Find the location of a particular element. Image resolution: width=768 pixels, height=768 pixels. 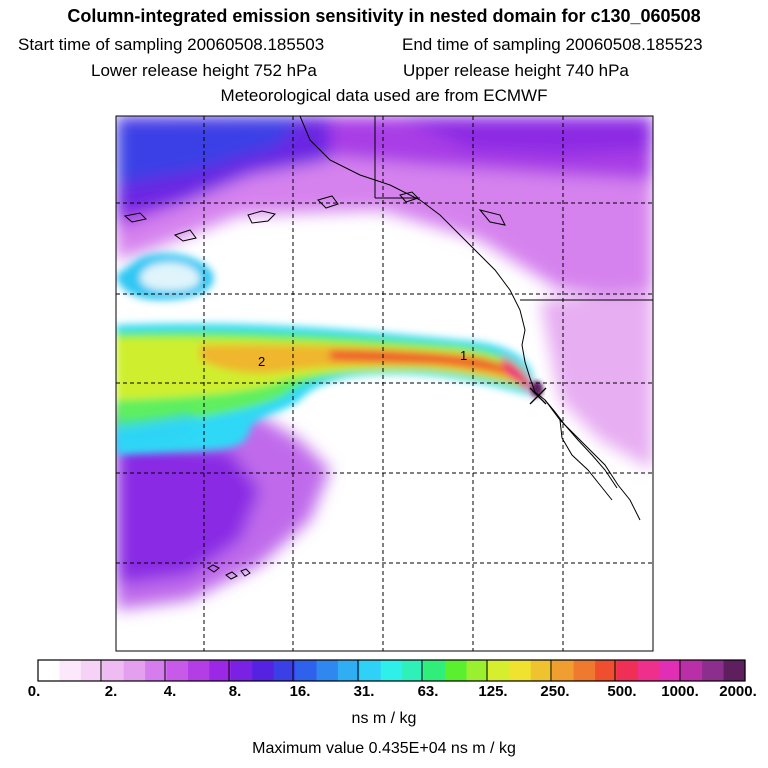

end-time-label: End time of sampling 20060508.185523 is located at coordinates (552, 44).